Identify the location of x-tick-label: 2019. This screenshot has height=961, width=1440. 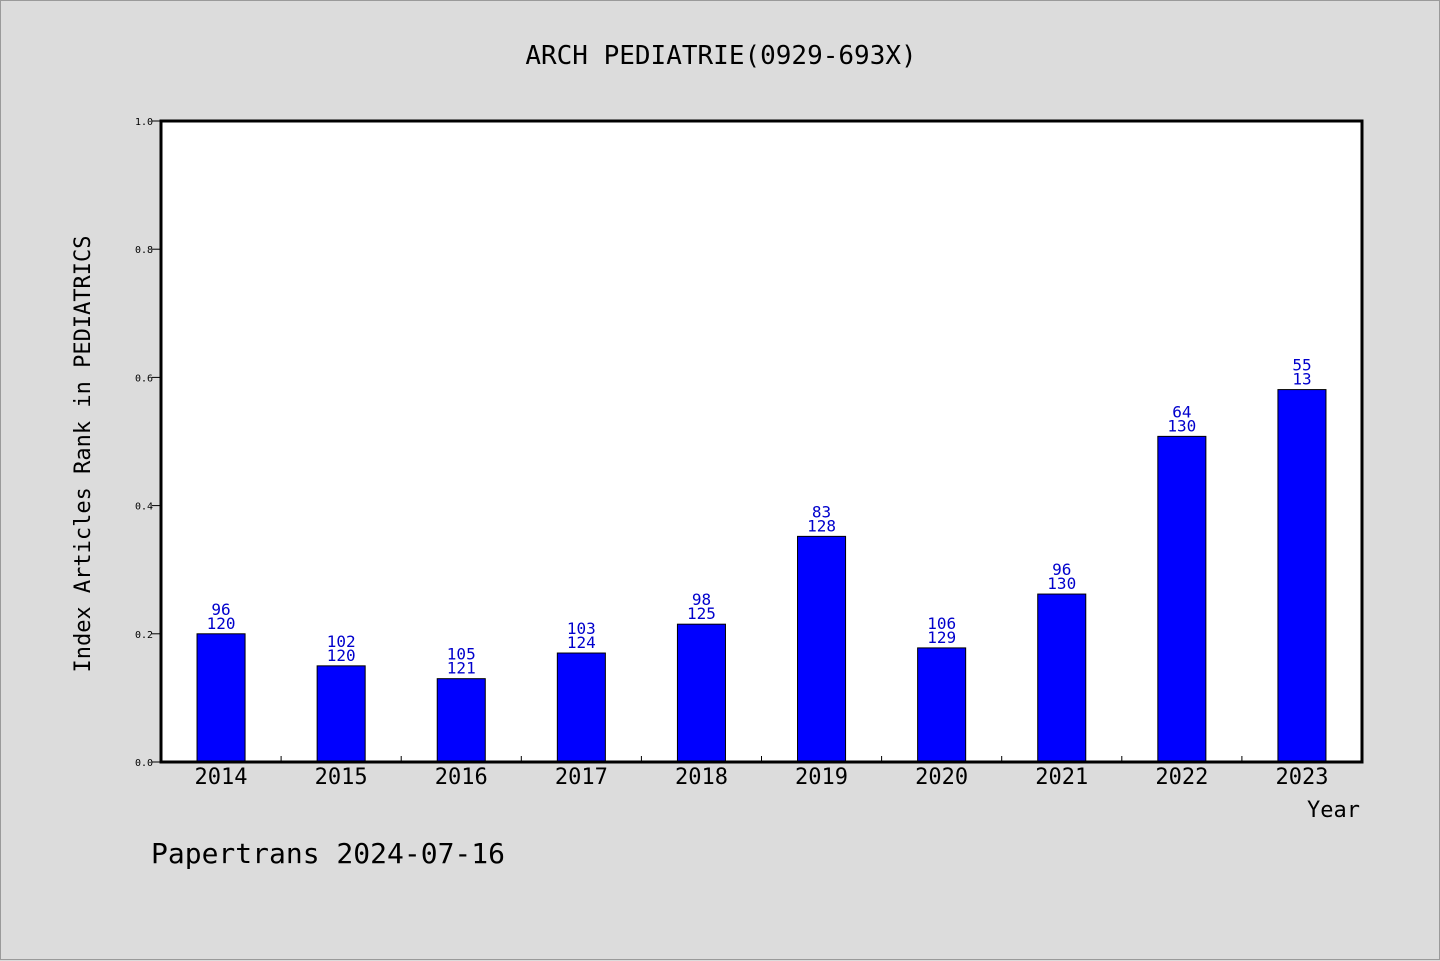
(821, 777).